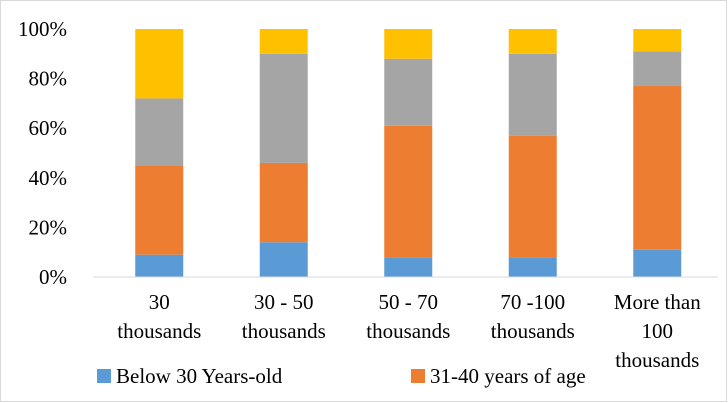 The height and width of the screenshot is (403, 728). What do you see at coordinates (199, 376) in the screenshot?
I see `legend-label: Below 30 Years-old` at bounding box center [199, 376].